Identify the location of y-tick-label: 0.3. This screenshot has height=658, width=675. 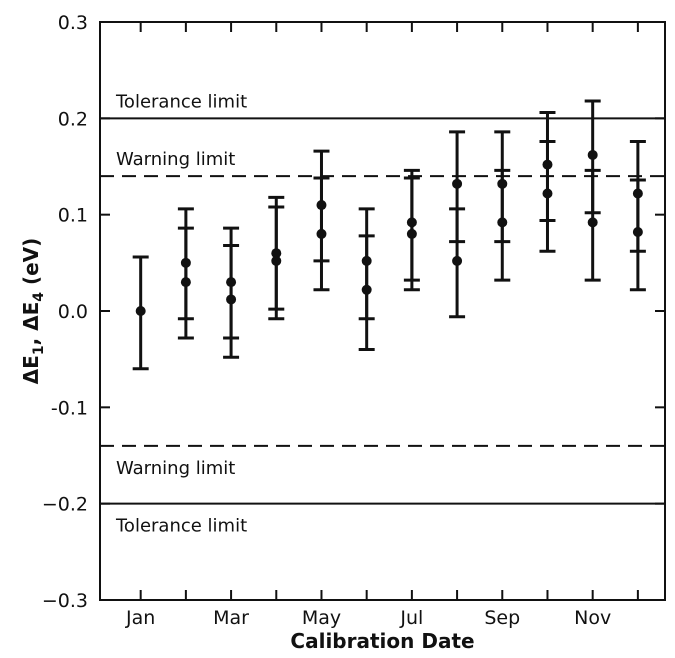
(73, 23).